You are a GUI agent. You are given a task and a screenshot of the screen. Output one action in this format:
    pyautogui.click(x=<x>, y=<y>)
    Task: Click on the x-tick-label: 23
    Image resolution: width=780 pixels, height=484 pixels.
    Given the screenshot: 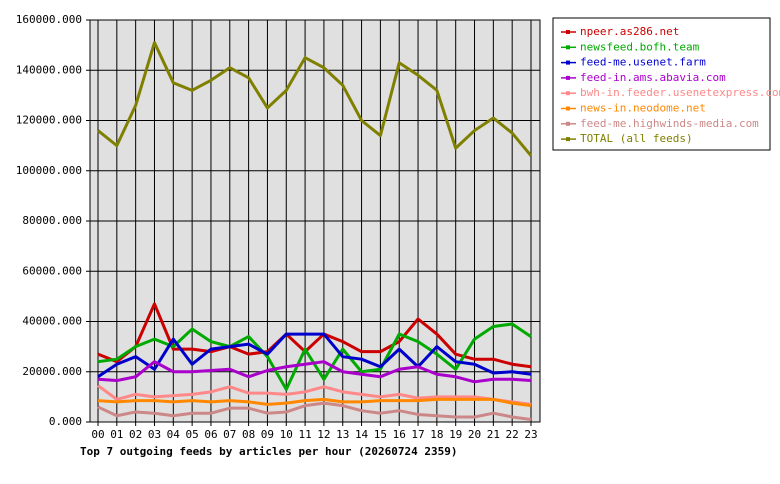 What is the action you would take?
    pyautogui.click(x=530, y=434)
    